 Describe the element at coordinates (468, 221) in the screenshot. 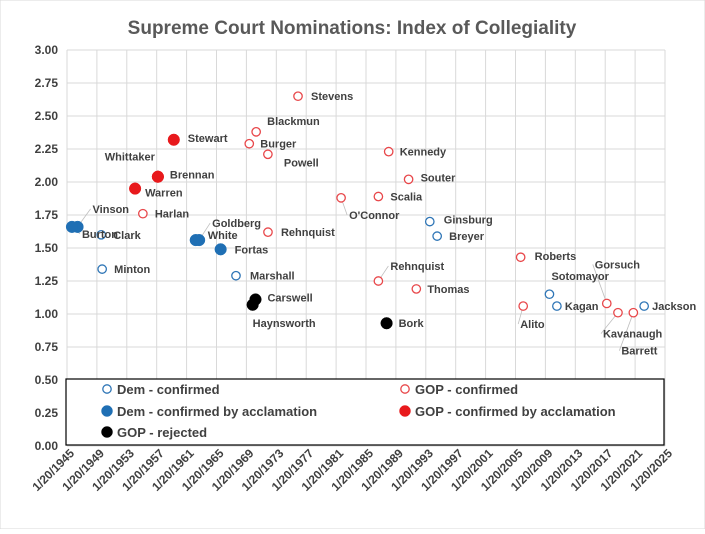

I see `point-label: Ginsburg` at that location.